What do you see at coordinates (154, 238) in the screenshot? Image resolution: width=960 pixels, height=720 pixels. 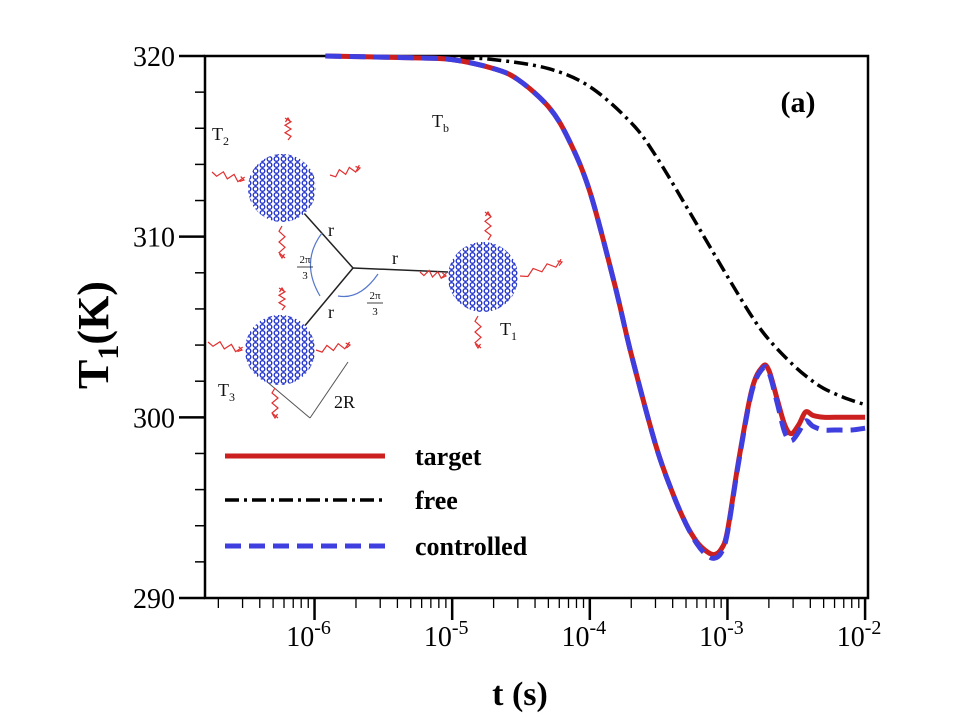 I see `y-tick-label: 310` at bounding box center [154, 238].